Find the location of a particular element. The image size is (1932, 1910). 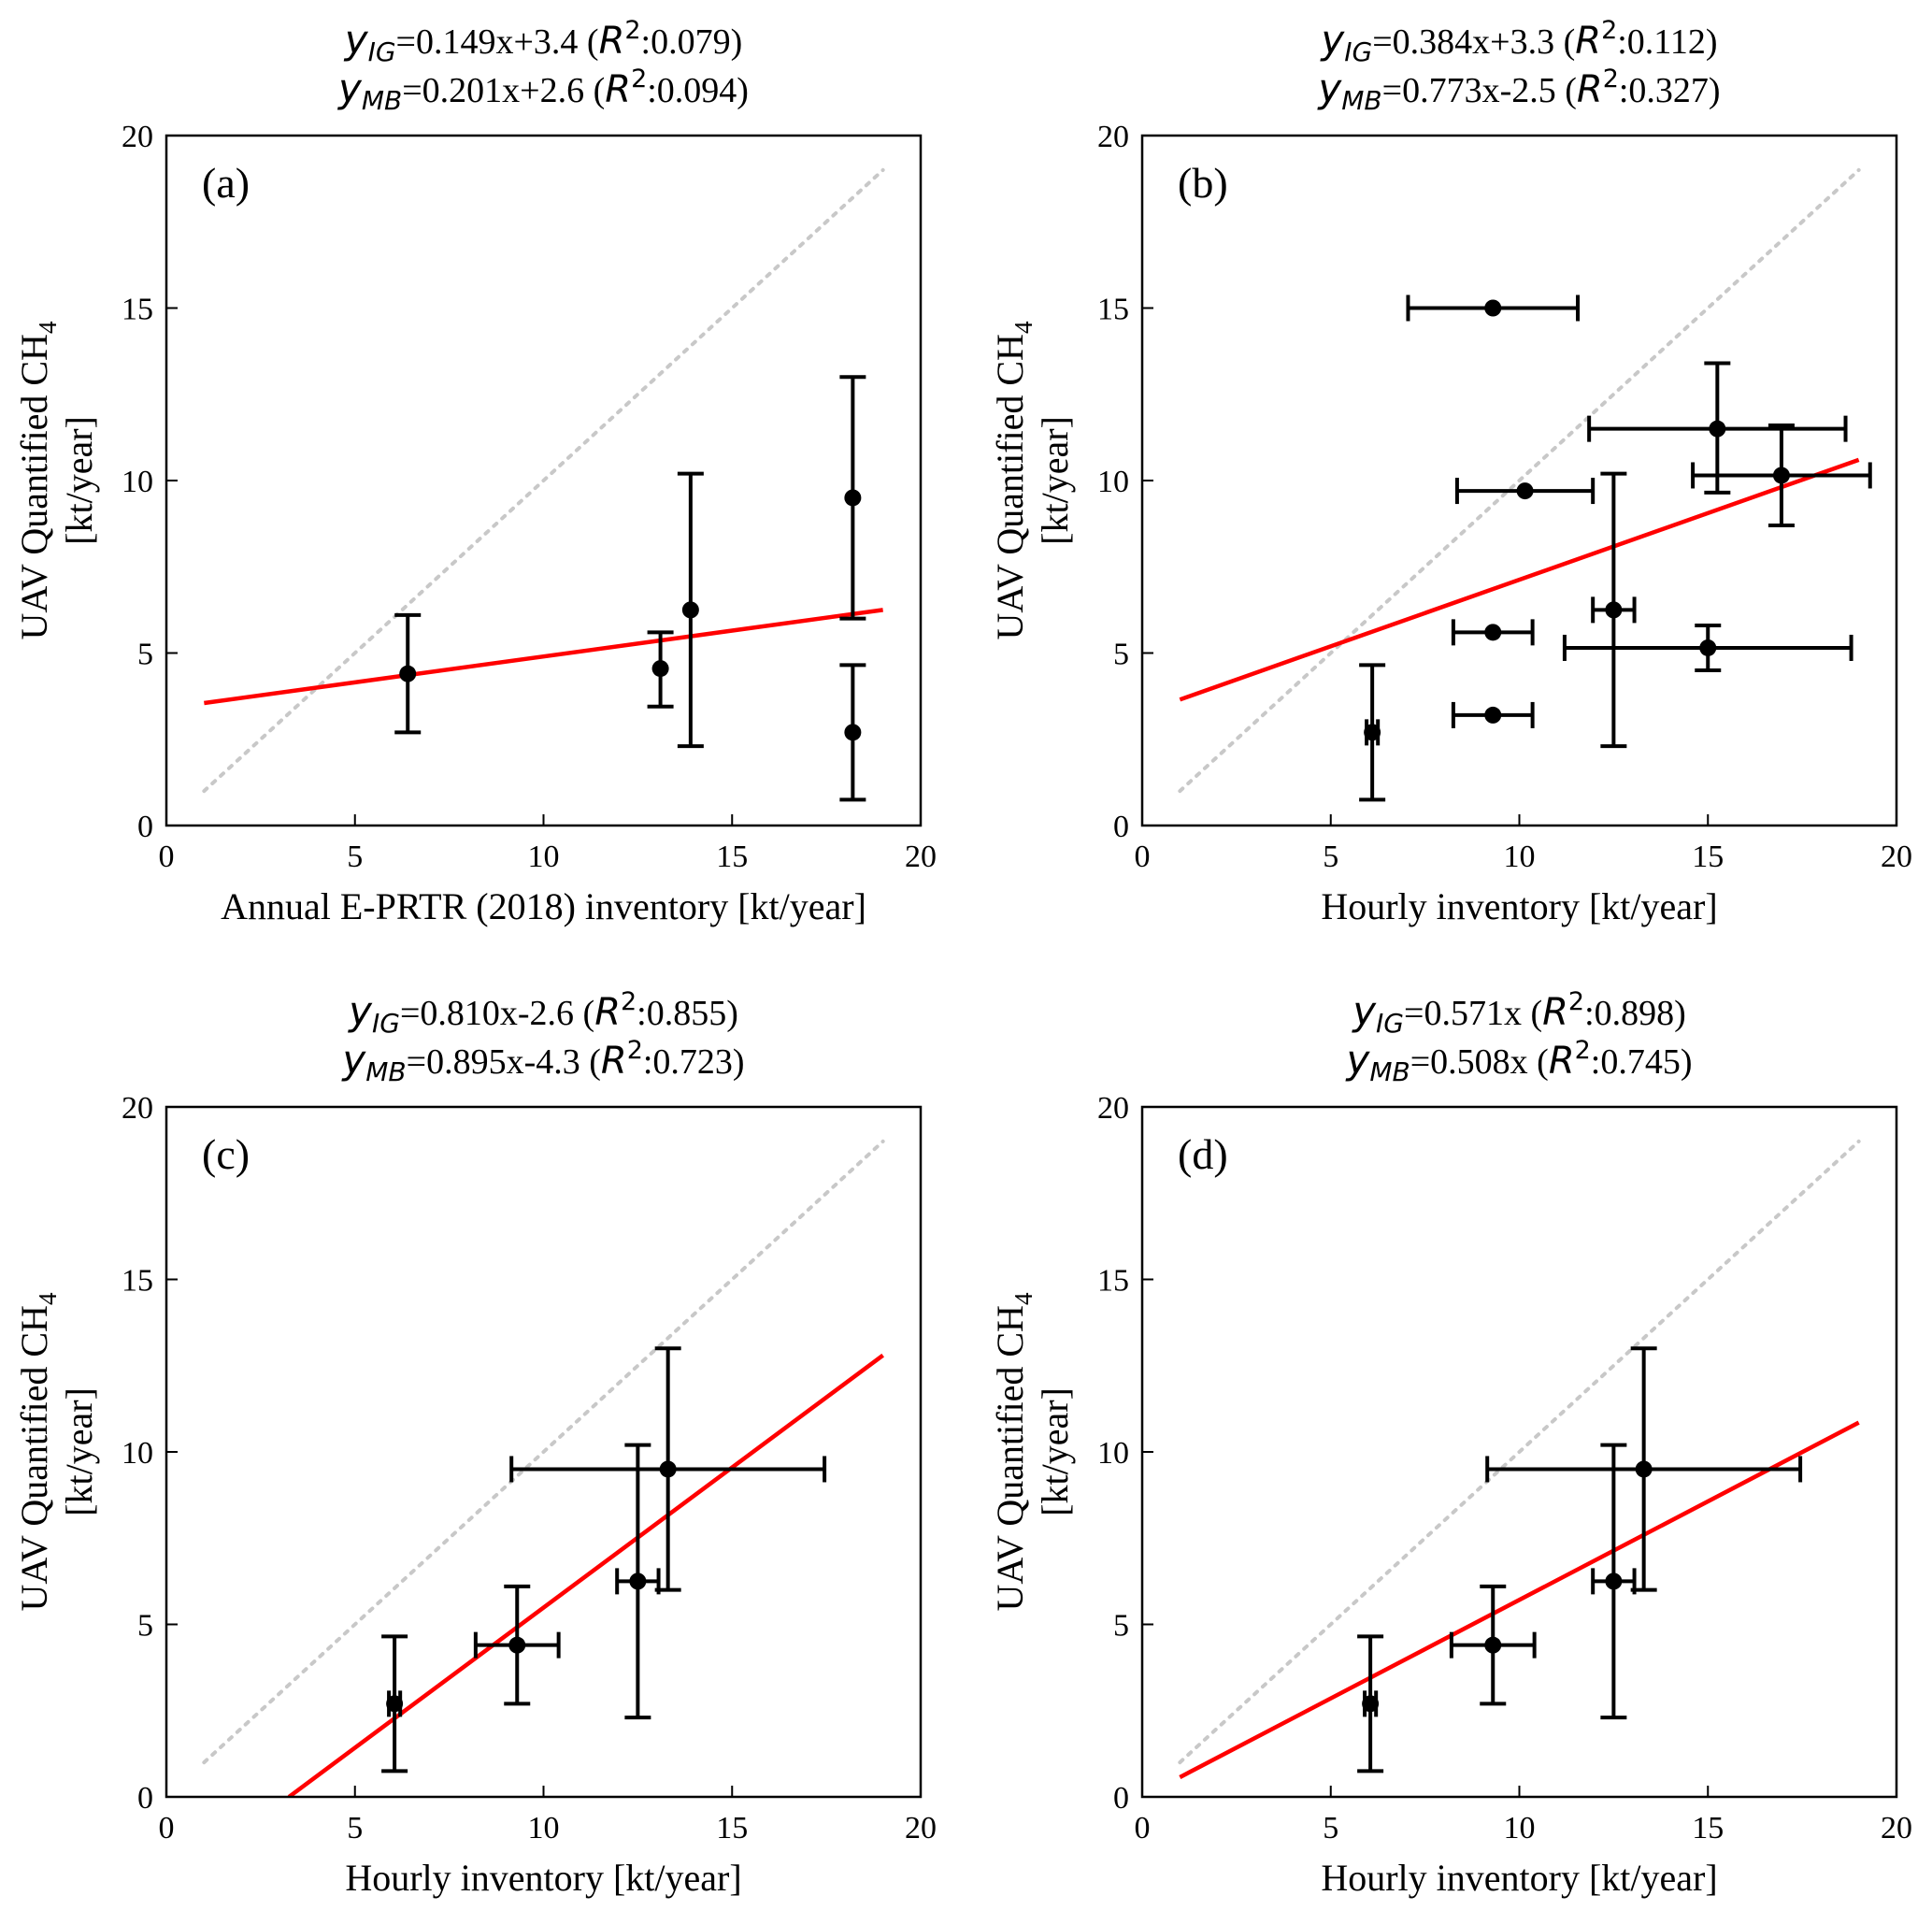

equation-r2-value: :0.327) is located at coordinates (1670, 90).